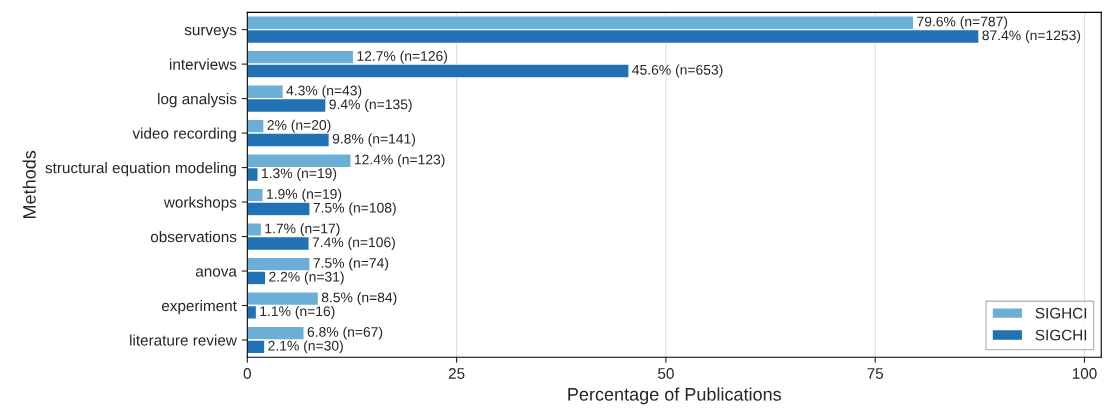  Describe the element at coordinates (299, 126) in the screenshot. I see `data-label: 2% (n=20)` at that location.